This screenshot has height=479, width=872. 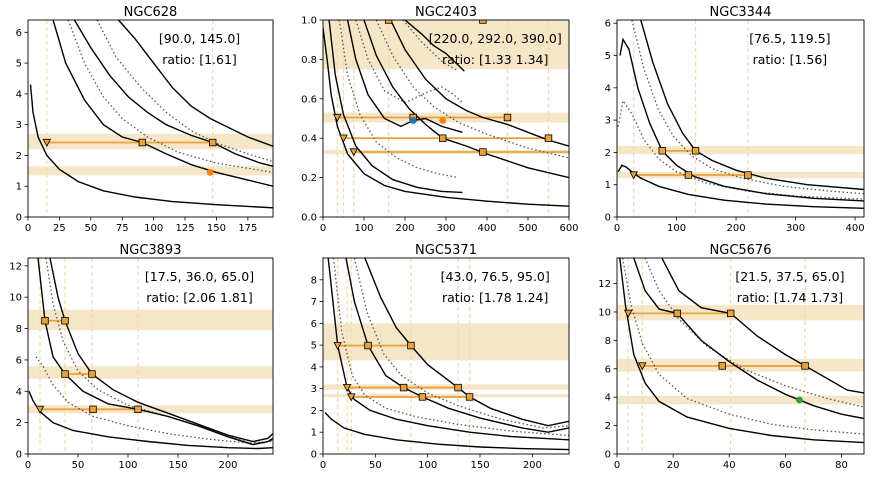 I want to click on annotation-values: [76.5, 119.5], so click(x=789, y=38).